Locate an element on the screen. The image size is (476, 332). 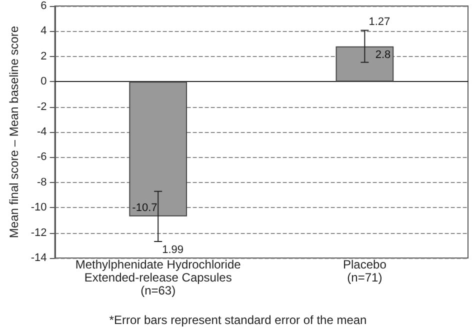
y-tick-label: 4 is located at coordinates (43, 31).